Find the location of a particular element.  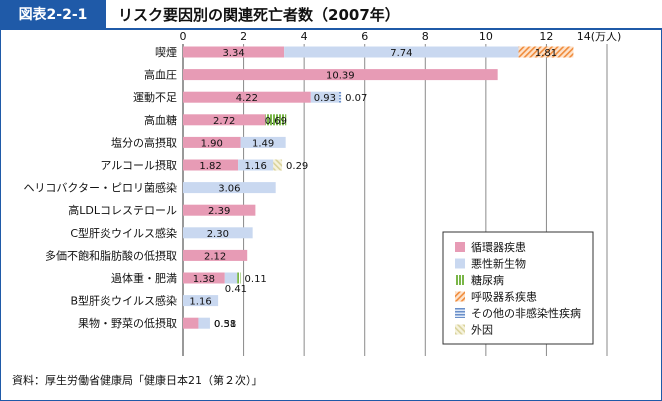

x-tick-label: 6 is located at coordinates (364, 37).